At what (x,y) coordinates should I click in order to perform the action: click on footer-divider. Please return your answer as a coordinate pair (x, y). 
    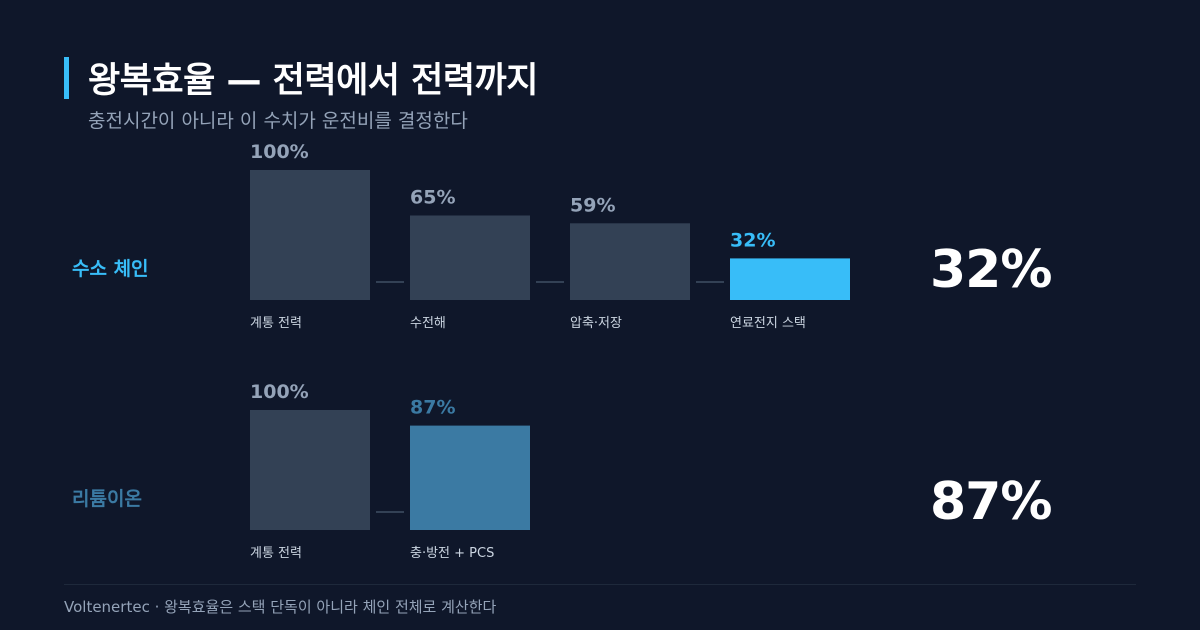
    Looking at the image, I should click on (600, 584).